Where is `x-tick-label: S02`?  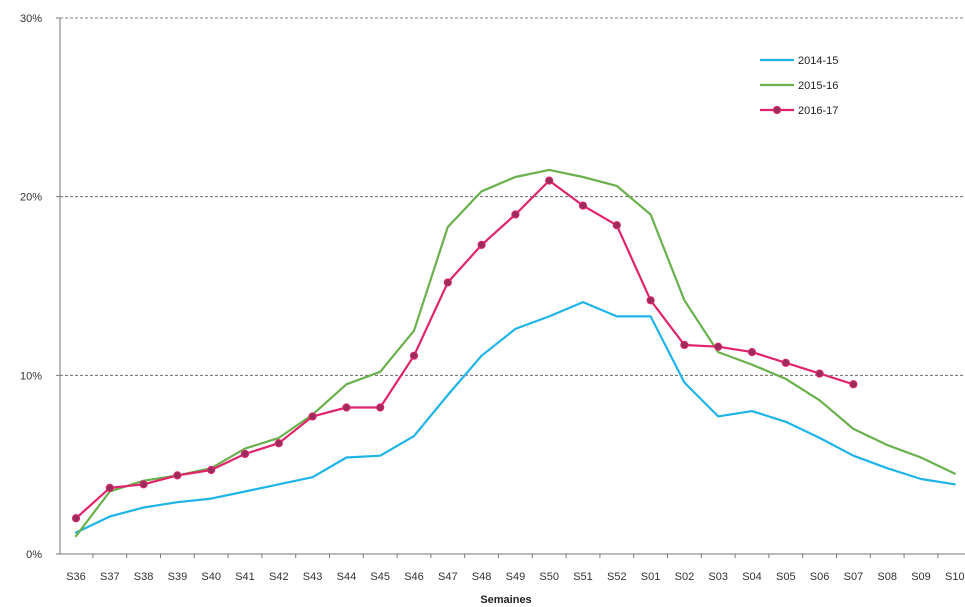 x-tick-label: S02 is located at coordinates (685, 577).